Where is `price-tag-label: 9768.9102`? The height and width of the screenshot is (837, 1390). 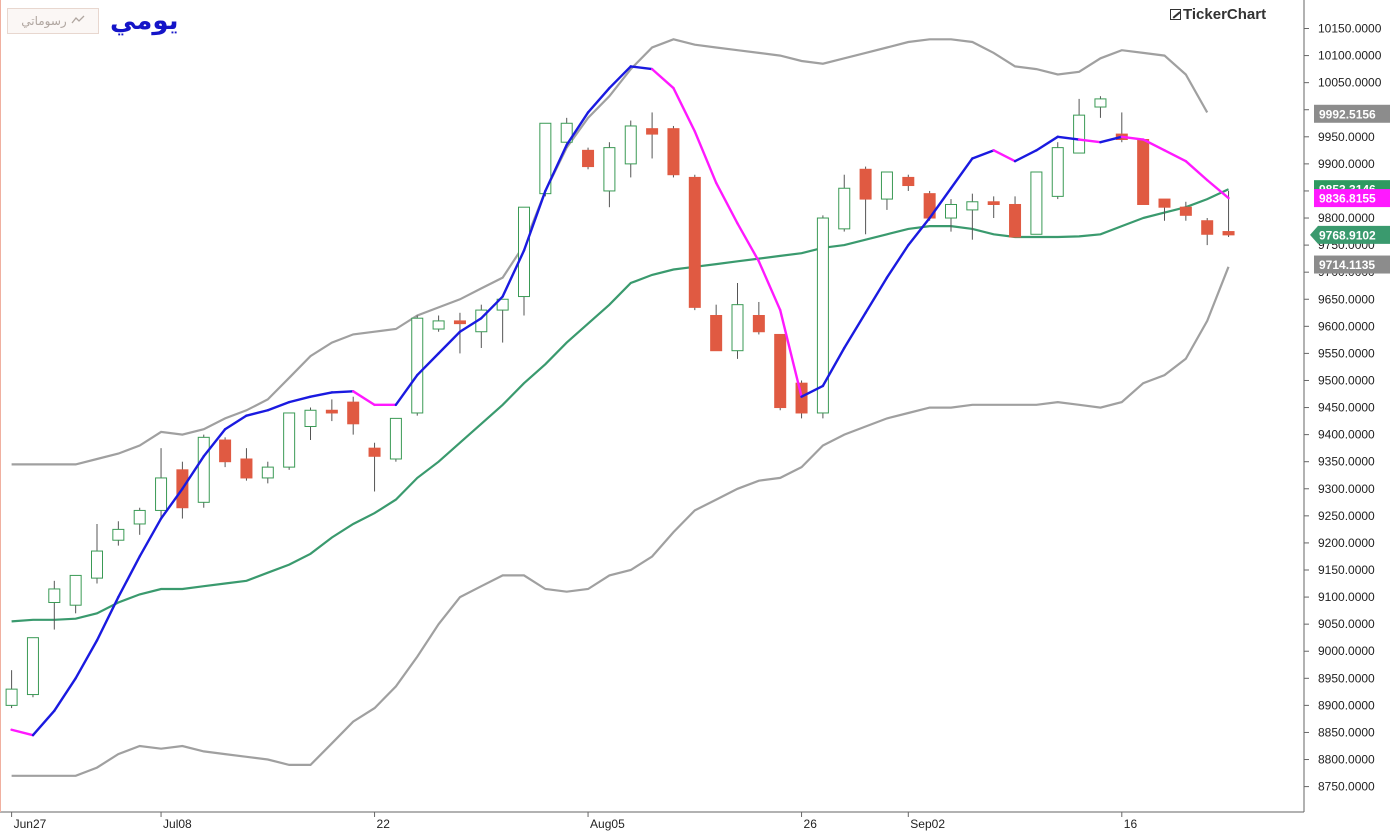
price-tag-label: 9768.9102 is located at coordinates (1347, 235).